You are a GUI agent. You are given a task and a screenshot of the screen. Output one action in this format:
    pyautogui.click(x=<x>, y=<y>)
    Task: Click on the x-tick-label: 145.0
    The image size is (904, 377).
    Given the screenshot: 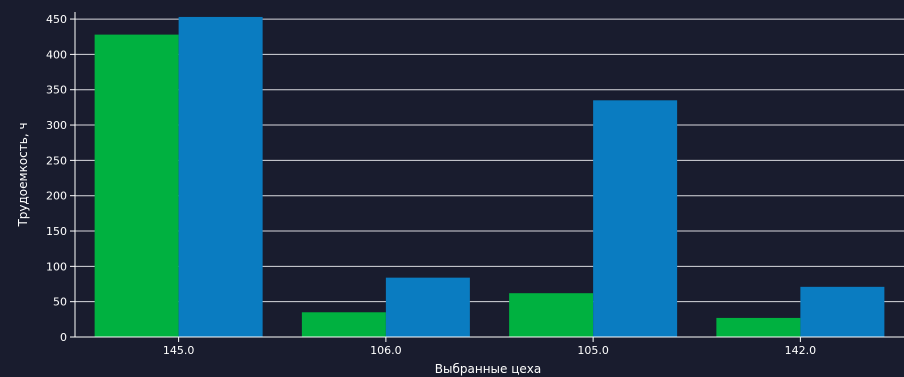 What is the action you would take?
    pyautogui.click(x=179, y=350)
    